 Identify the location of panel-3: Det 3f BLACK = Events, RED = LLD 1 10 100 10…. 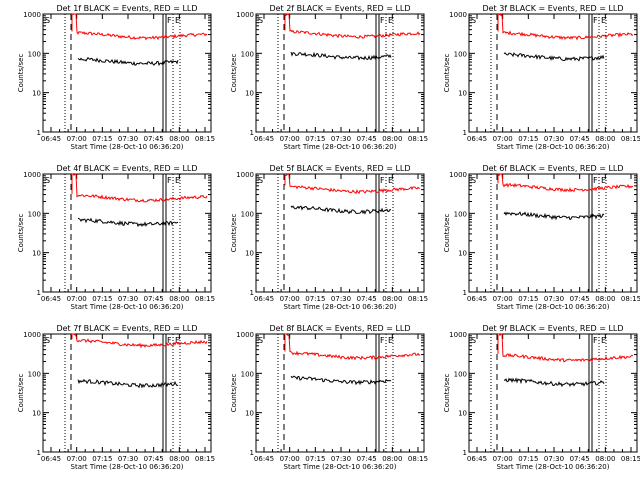
(541, 77).